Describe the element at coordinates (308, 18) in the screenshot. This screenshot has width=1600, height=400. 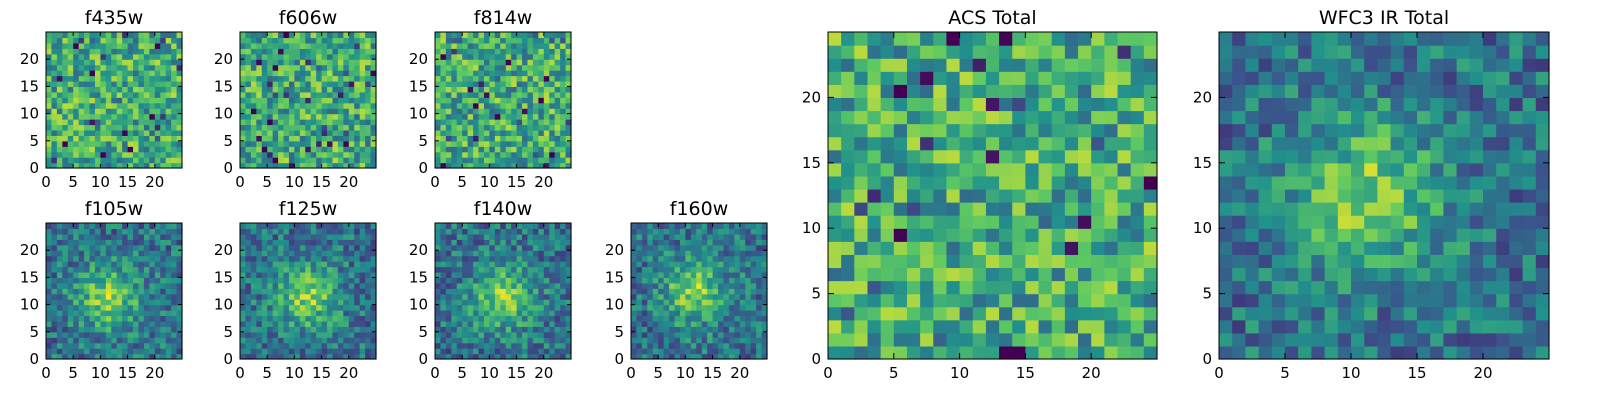
I see `panel-title: f606w` at that location.